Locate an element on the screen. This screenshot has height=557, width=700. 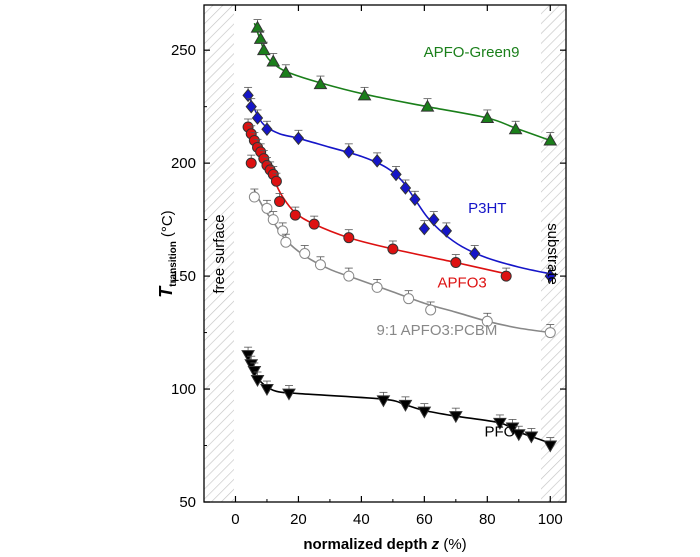
x-tick-label: 20 is located at coordinates (298, 519).